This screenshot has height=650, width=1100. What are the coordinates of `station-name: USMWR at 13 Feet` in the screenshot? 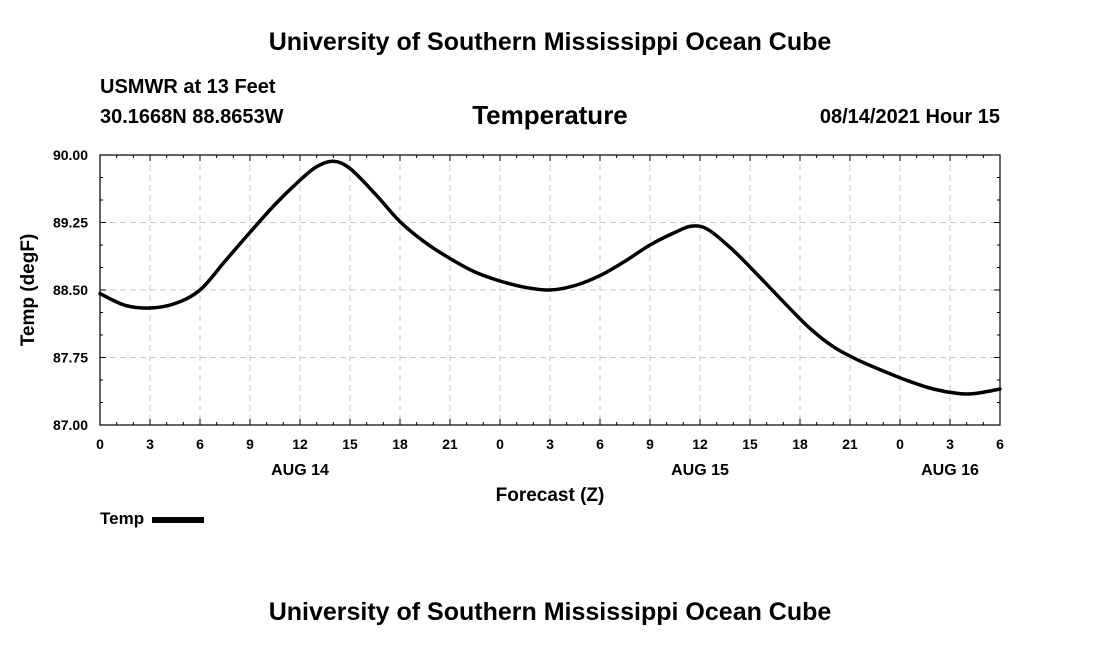 It's located at (188, 87).